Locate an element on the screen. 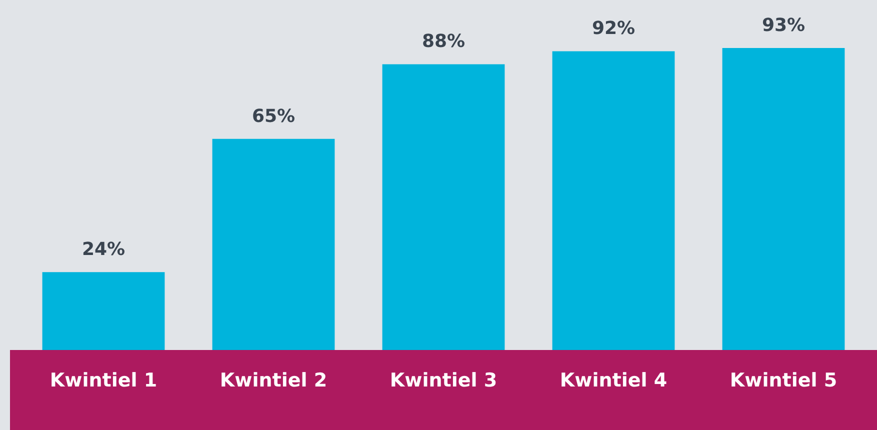  data-label: 93% is located at coordinates (784, 25).